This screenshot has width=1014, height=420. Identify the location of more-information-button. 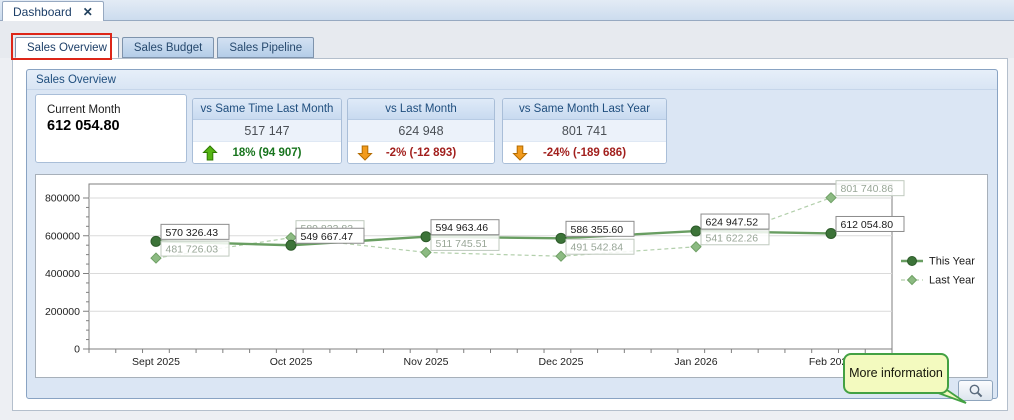
(975, 390).